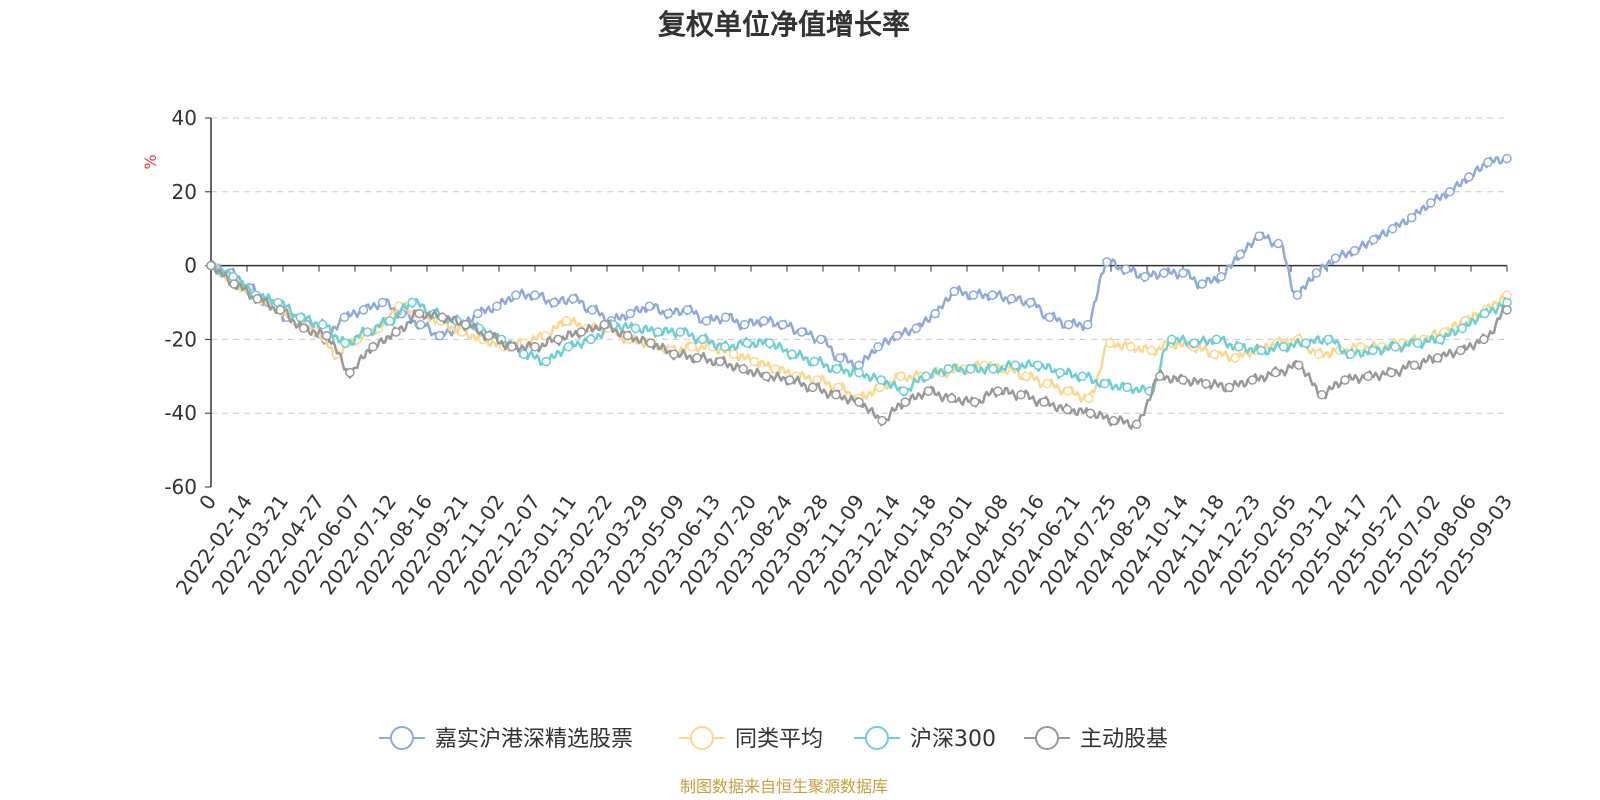 The image size is (1600, 800). Describe the element at coordinates (180, 339) in the screenshot. I see `y-tick-label: -20` at that location.